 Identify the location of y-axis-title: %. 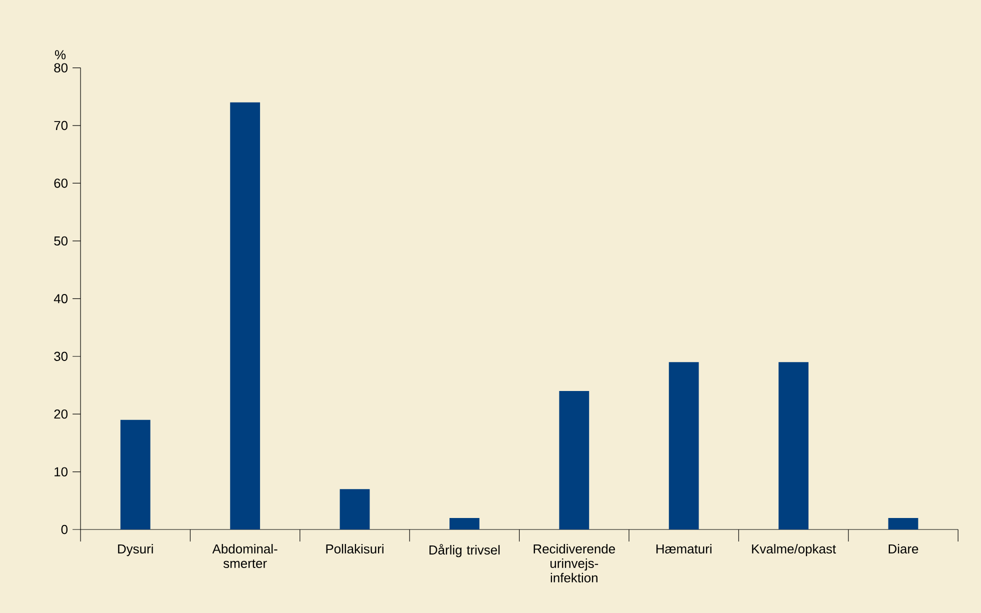
(60, 55).